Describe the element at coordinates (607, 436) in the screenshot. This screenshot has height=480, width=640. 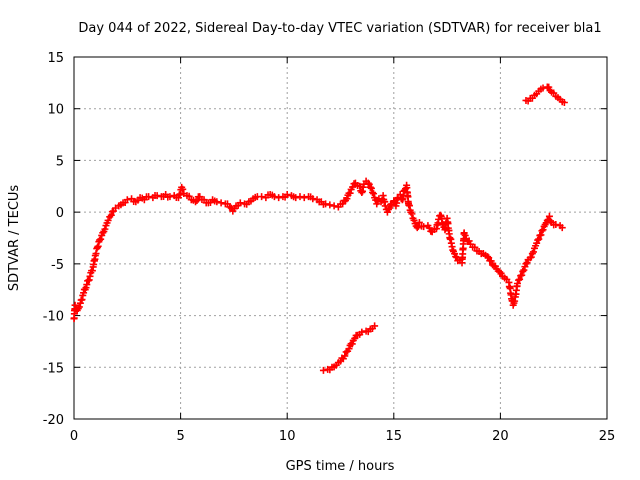
I see `x-tick-label: 25` at that location.